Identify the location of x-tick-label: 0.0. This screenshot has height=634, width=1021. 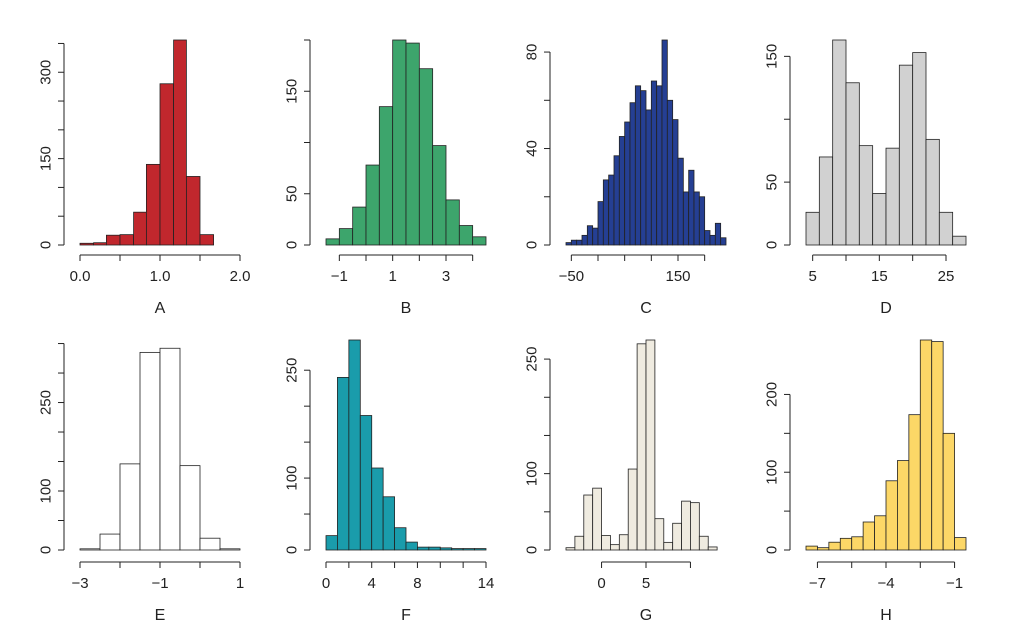
(80, 276).